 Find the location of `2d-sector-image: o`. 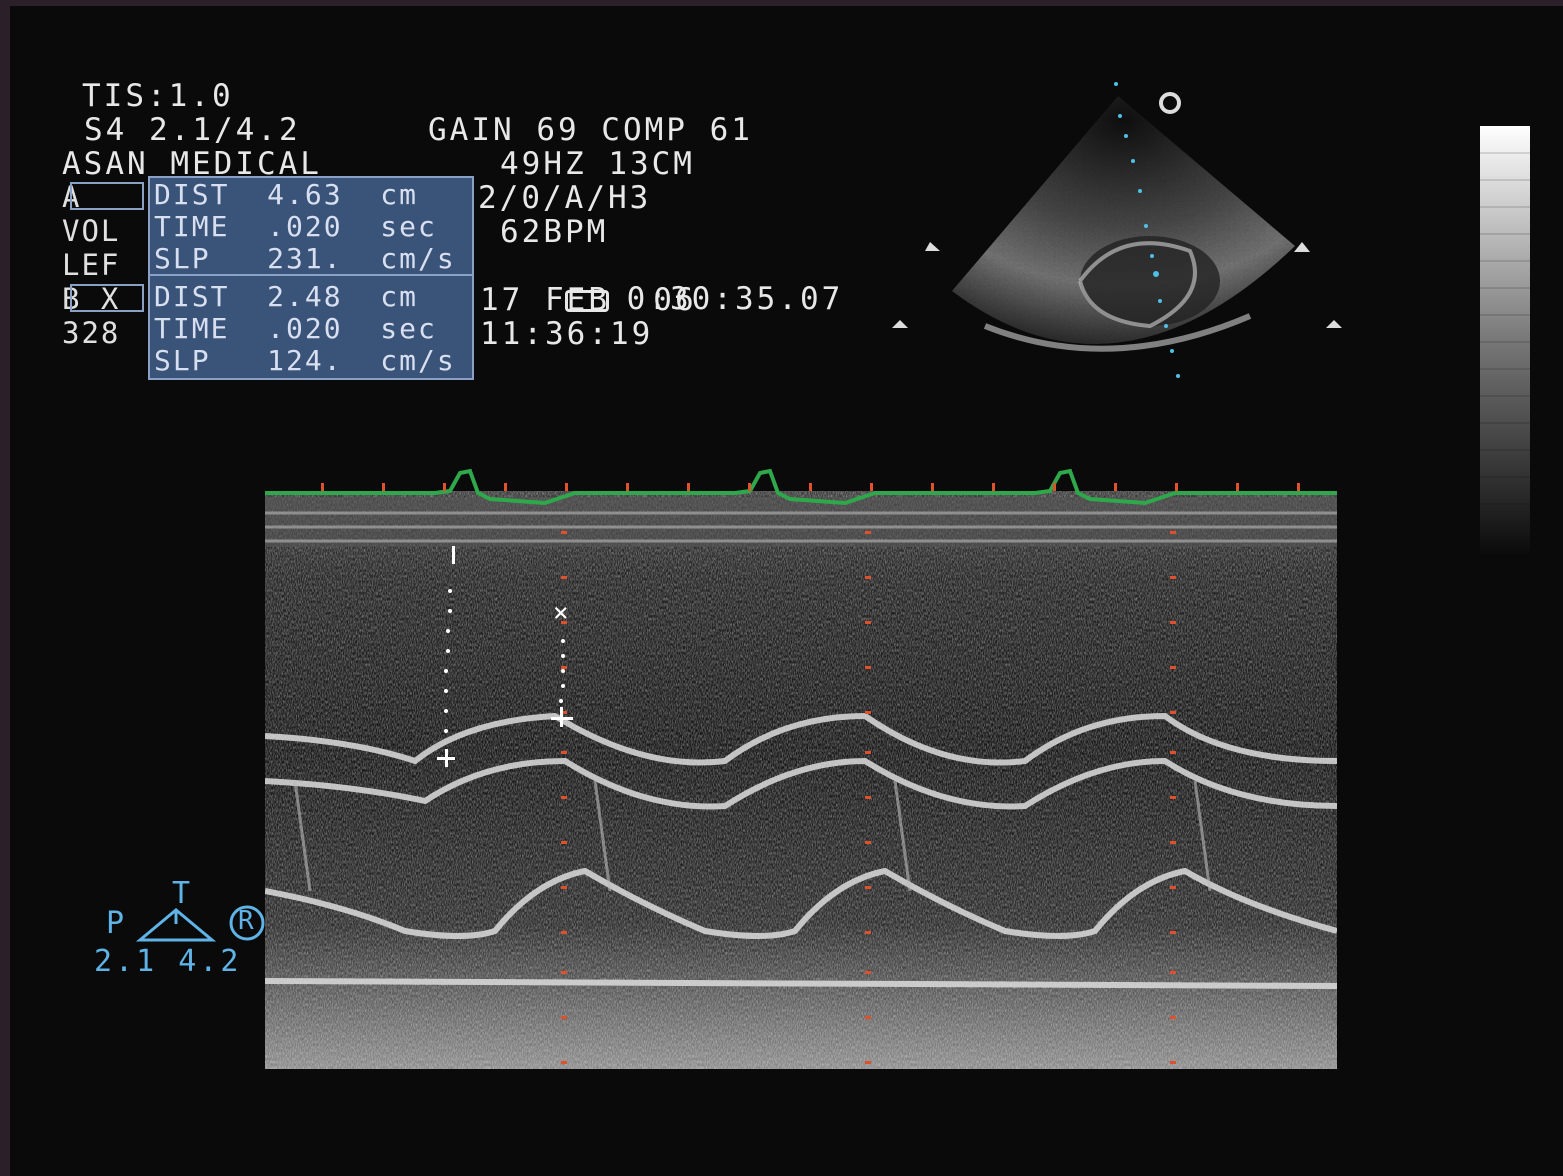

2d-sector-image: o is located at coordinates (1117, 230).